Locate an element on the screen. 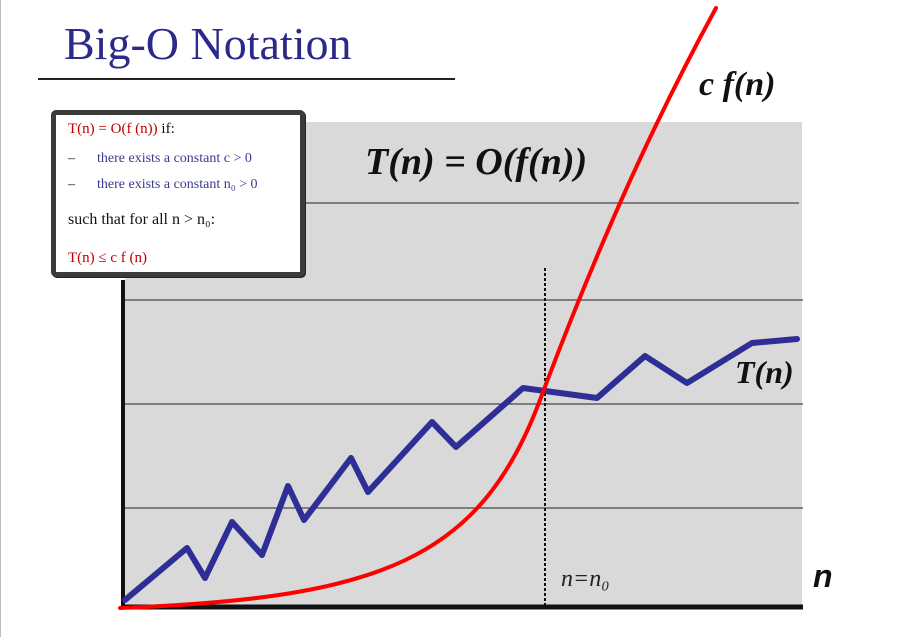 This screenshot has height=637, width=905. slide-edge is located at coordinates (0, 318).